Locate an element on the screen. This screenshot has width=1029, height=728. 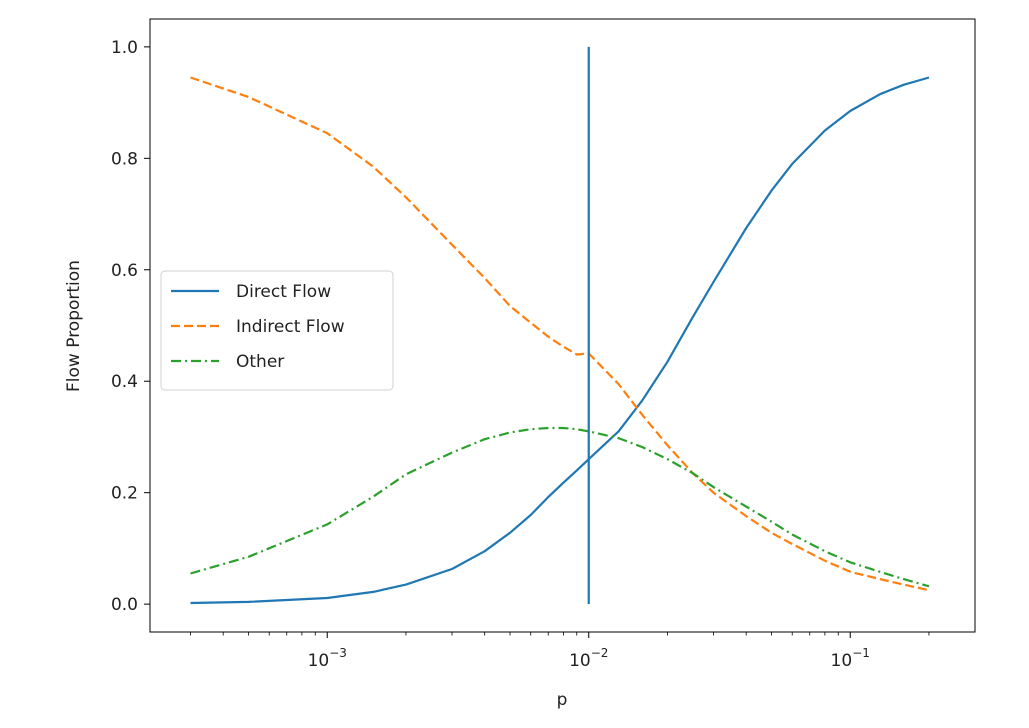
y-axis: 0.0 0.2 0.4 0.6 0.8 1.0 is located at coordinates (130, 326).